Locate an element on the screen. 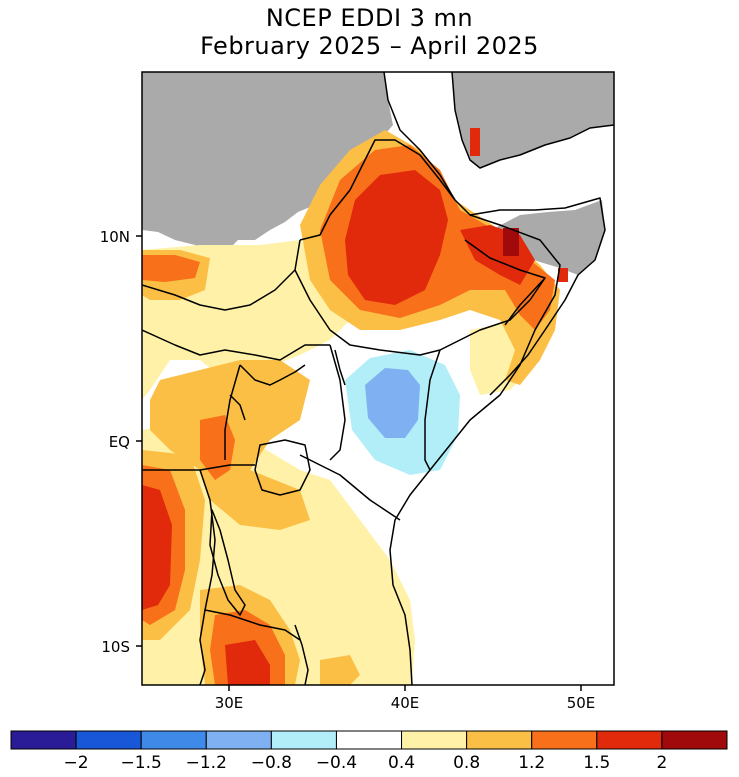  red-pixel-yemen is located at coordinates (475, 142).